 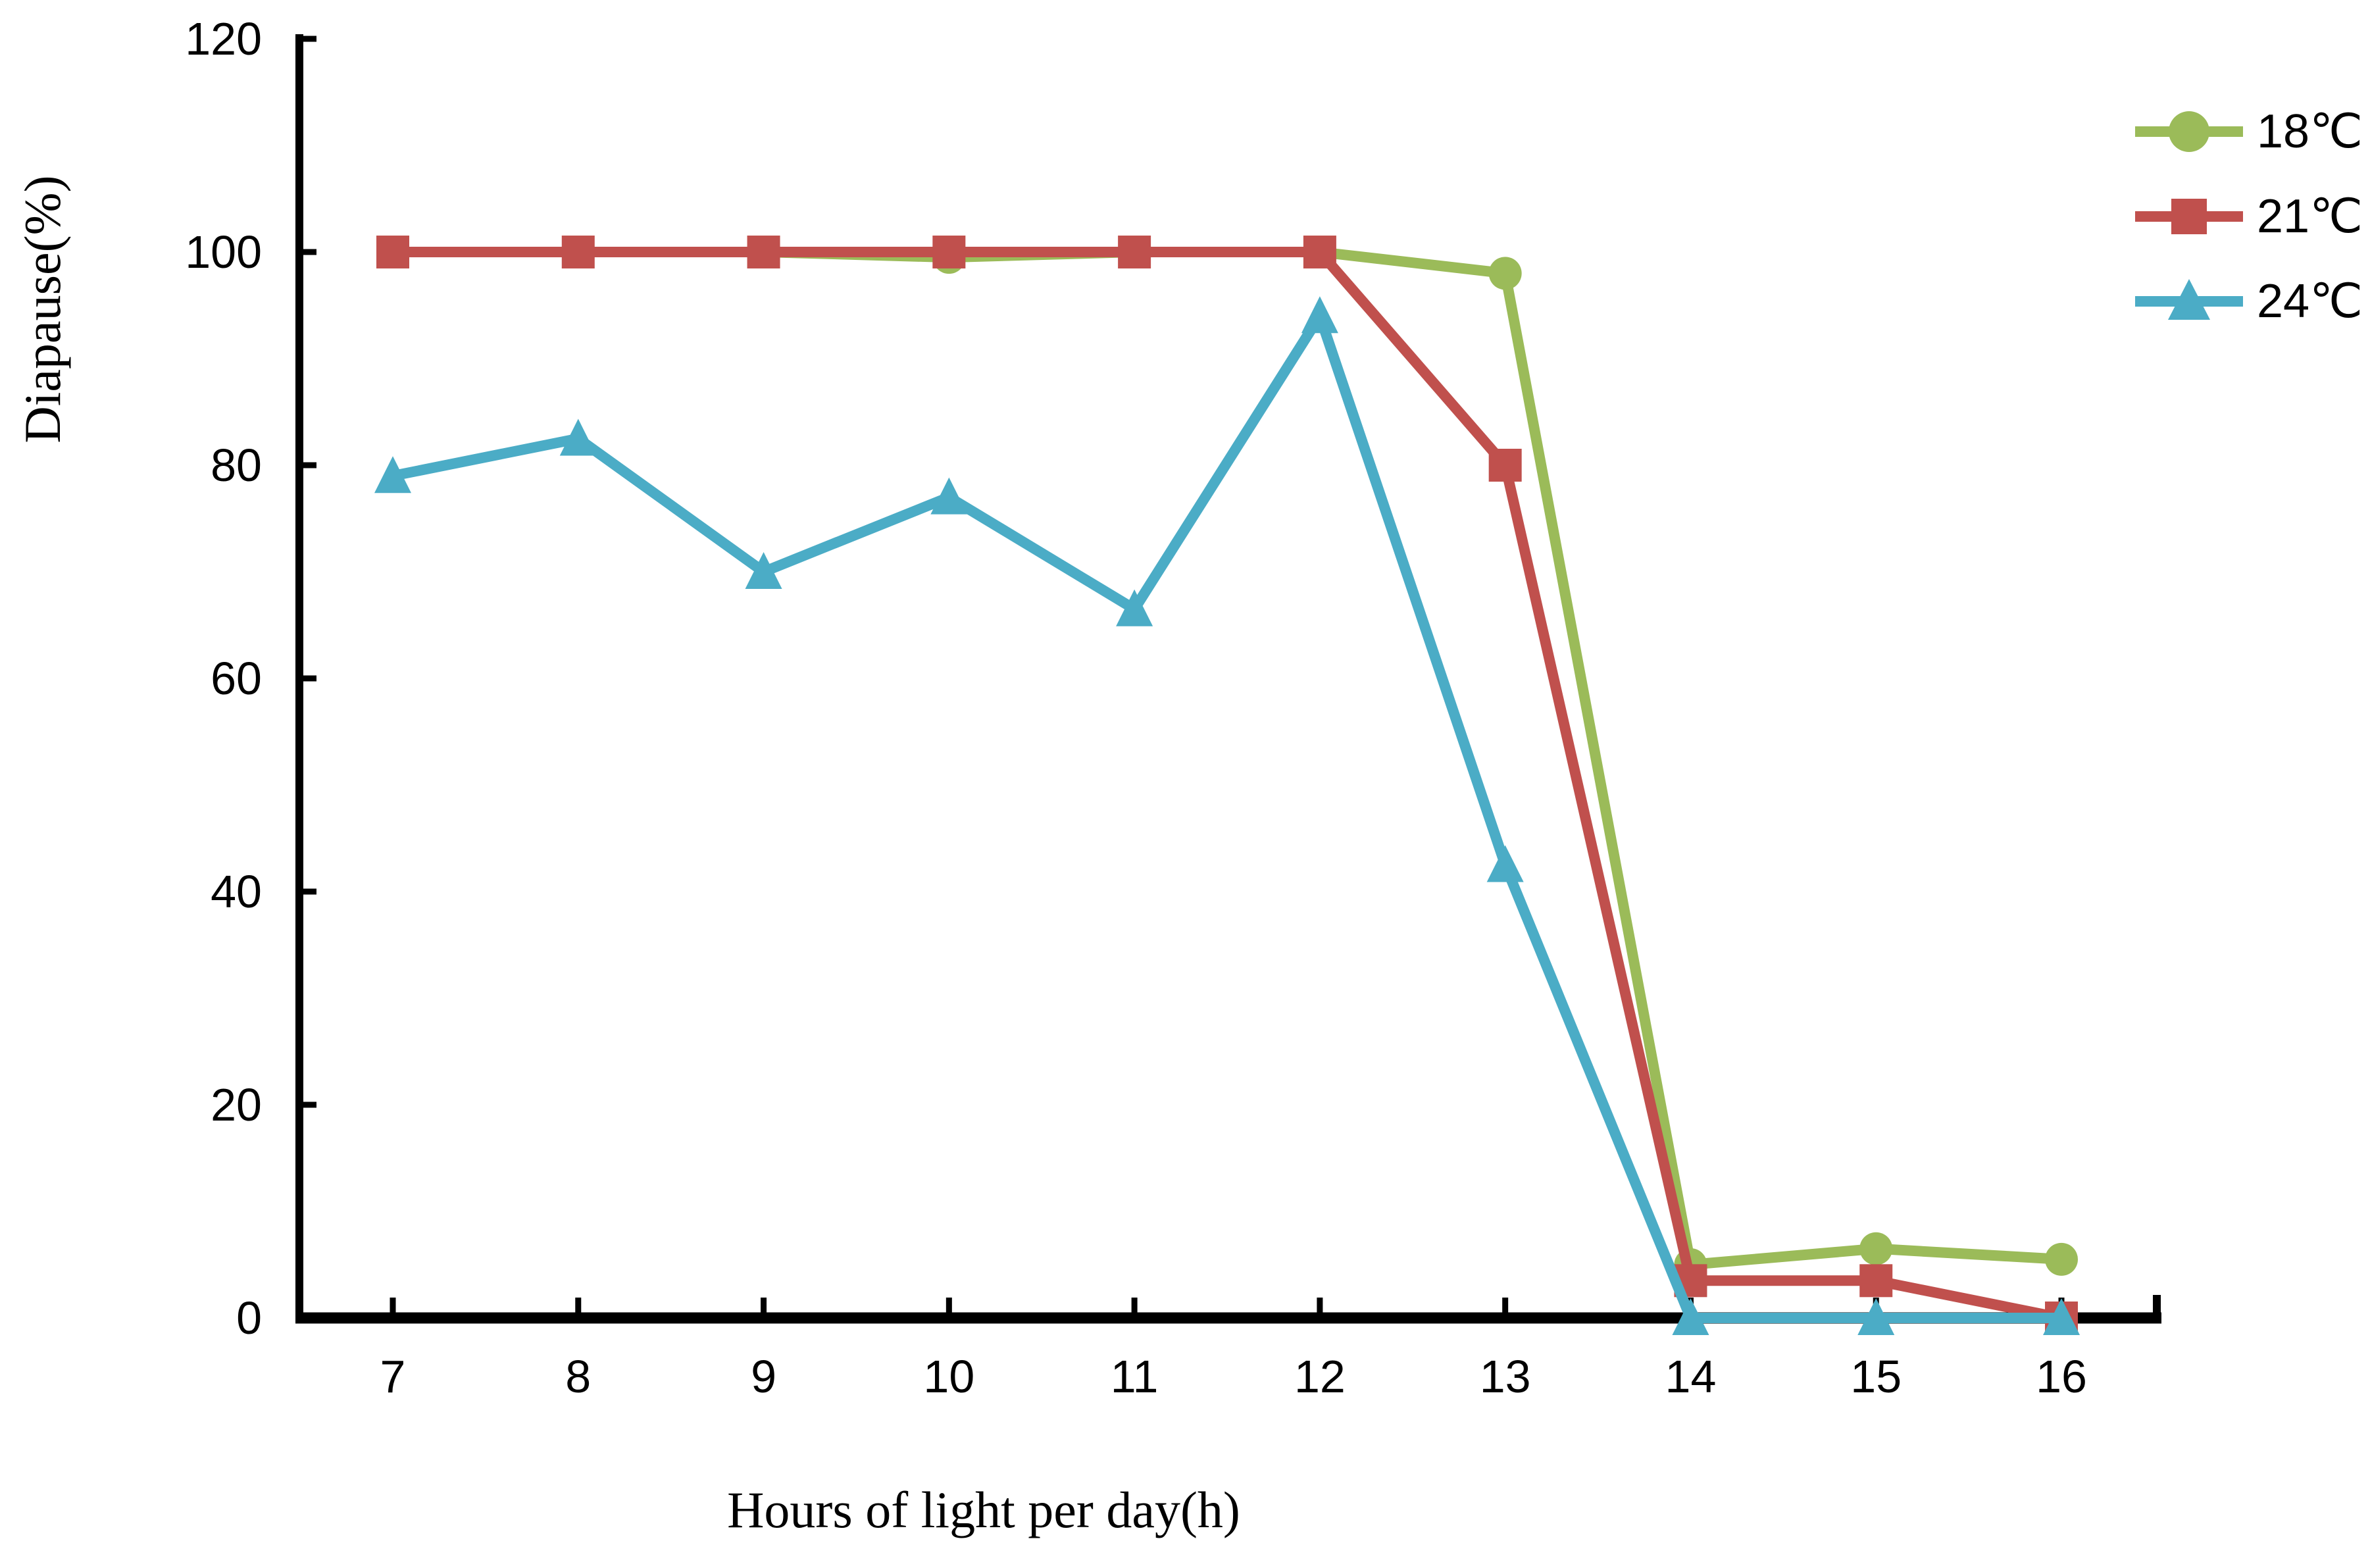 What do you see at coordinates (249, 1318) in the screenshot?
I see `y-tick-label: 0` at bounding box center [249, 1318].